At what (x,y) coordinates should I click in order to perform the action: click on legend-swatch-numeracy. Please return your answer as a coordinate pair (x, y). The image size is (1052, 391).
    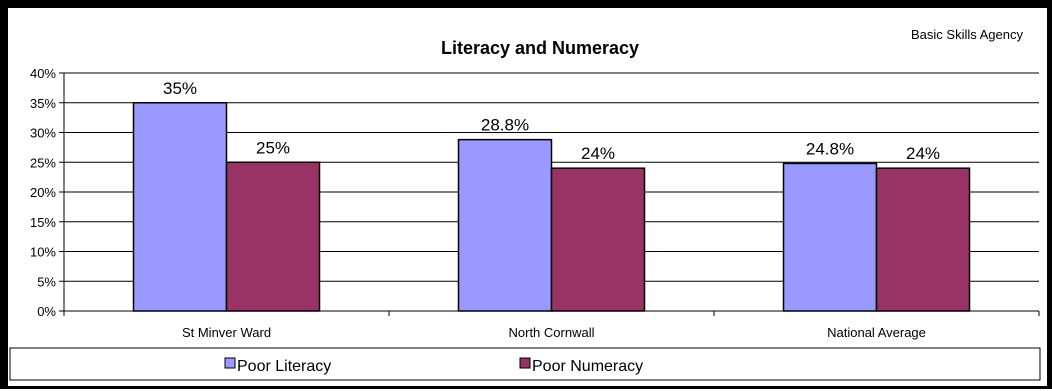
    Looking at the image, I should click on (525, 363).